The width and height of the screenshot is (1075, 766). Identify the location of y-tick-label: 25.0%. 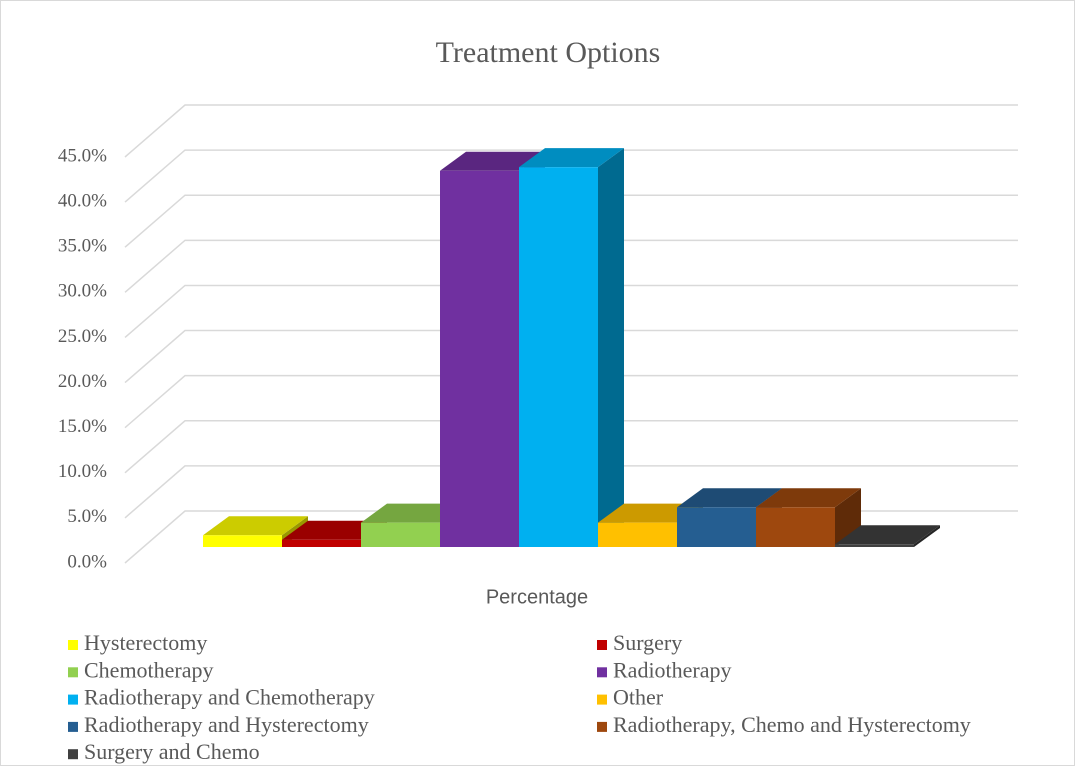
(82, 336).